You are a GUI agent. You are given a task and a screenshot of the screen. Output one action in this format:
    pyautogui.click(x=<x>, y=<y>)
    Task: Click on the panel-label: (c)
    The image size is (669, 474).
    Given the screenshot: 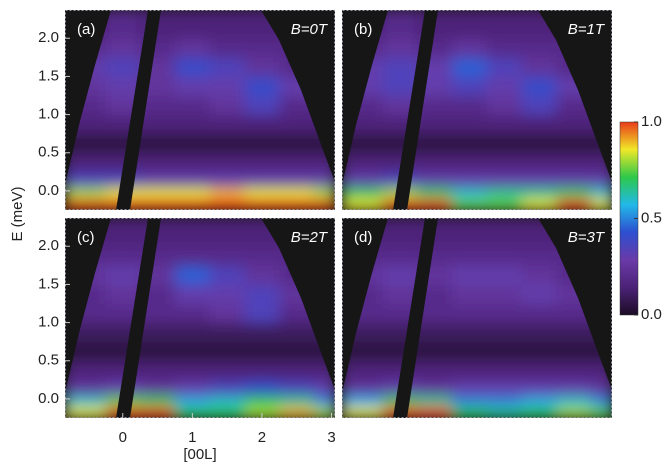 What is the action you would take?
    pyautogui.click(x=86, y=237)
    